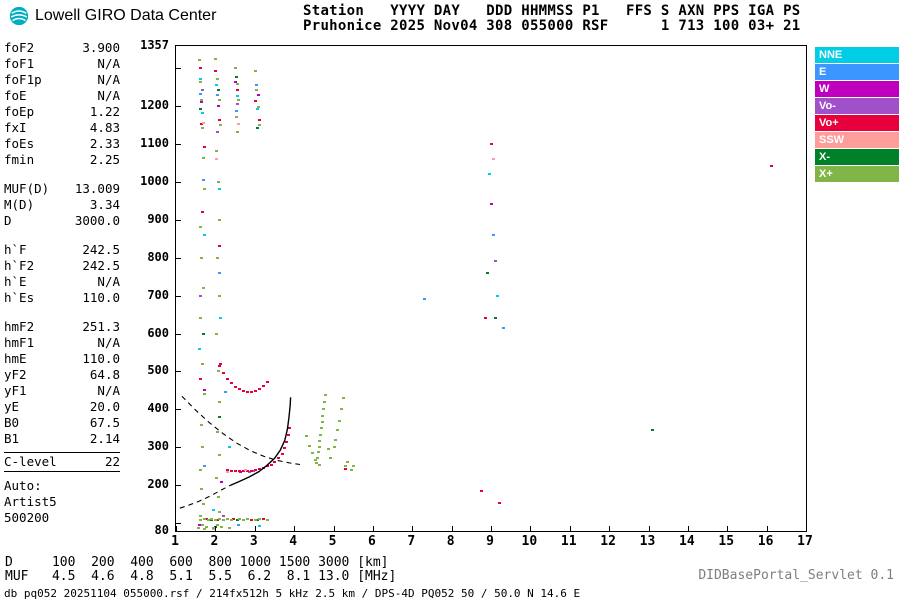  Describe the element at coordinates (62, 250) in the screenshot. I see `param-row: h`F 242.5` at that location.